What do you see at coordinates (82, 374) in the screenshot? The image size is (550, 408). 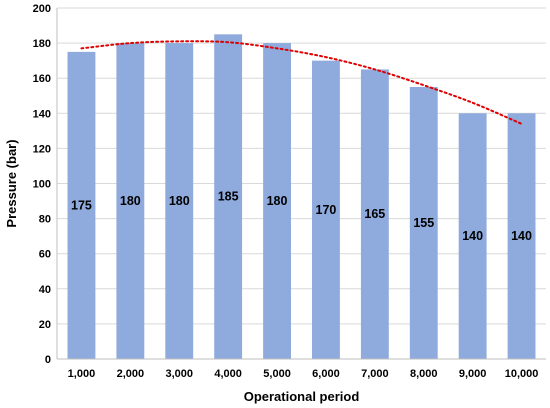 I see `x-tick-label: 1,000` at bounding box center [82, 374].